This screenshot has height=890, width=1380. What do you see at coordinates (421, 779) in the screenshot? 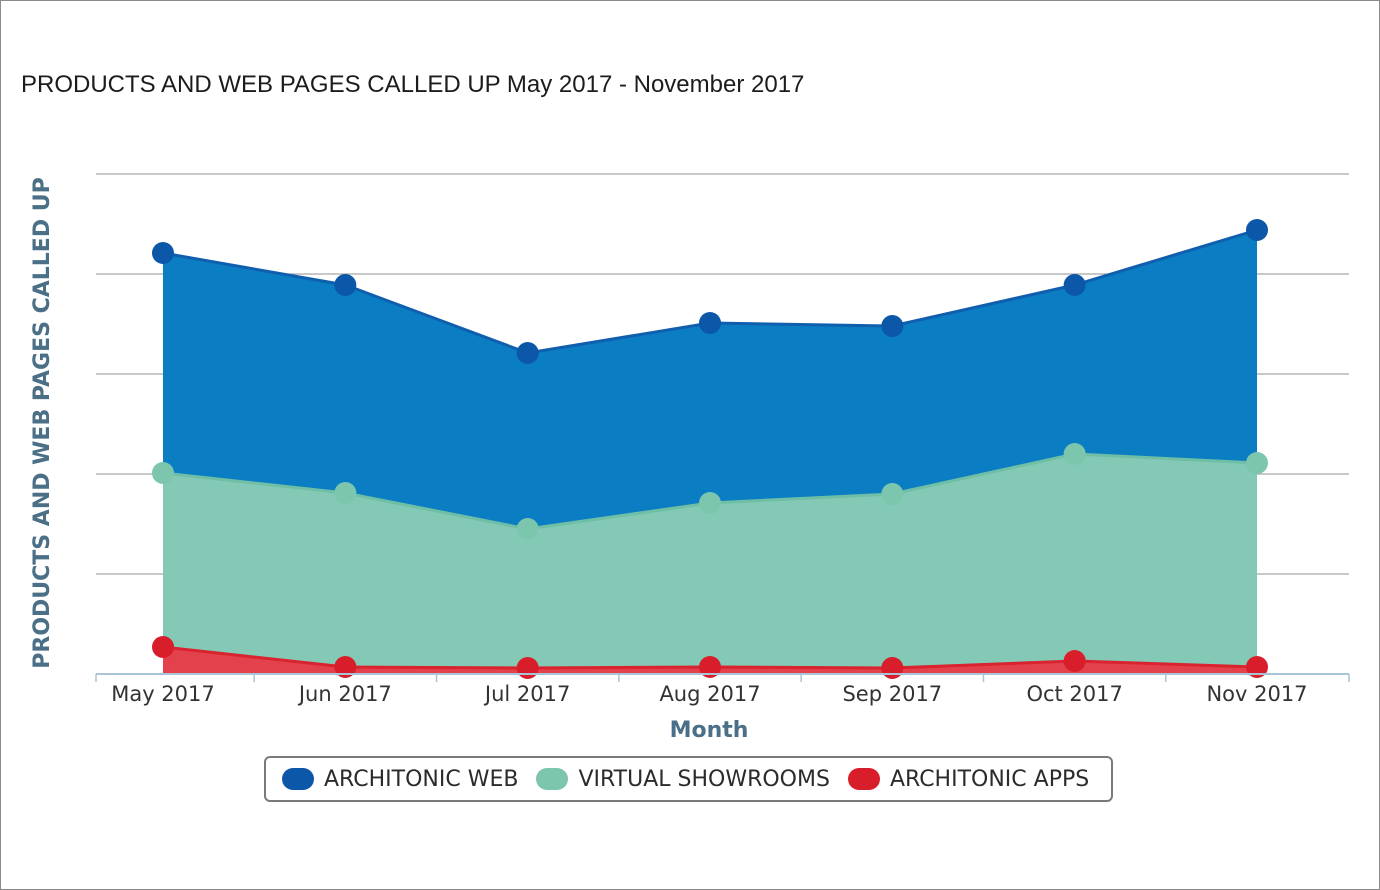
I see `legend-label: ARCHITONIC WEB` at bounding box center [421, 779].